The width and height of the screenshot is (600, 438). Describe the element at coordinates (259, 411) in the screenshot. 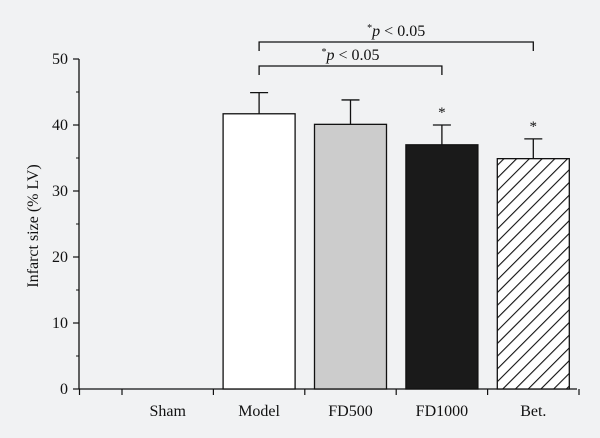

I see `x-tick-label: Model` at that location.